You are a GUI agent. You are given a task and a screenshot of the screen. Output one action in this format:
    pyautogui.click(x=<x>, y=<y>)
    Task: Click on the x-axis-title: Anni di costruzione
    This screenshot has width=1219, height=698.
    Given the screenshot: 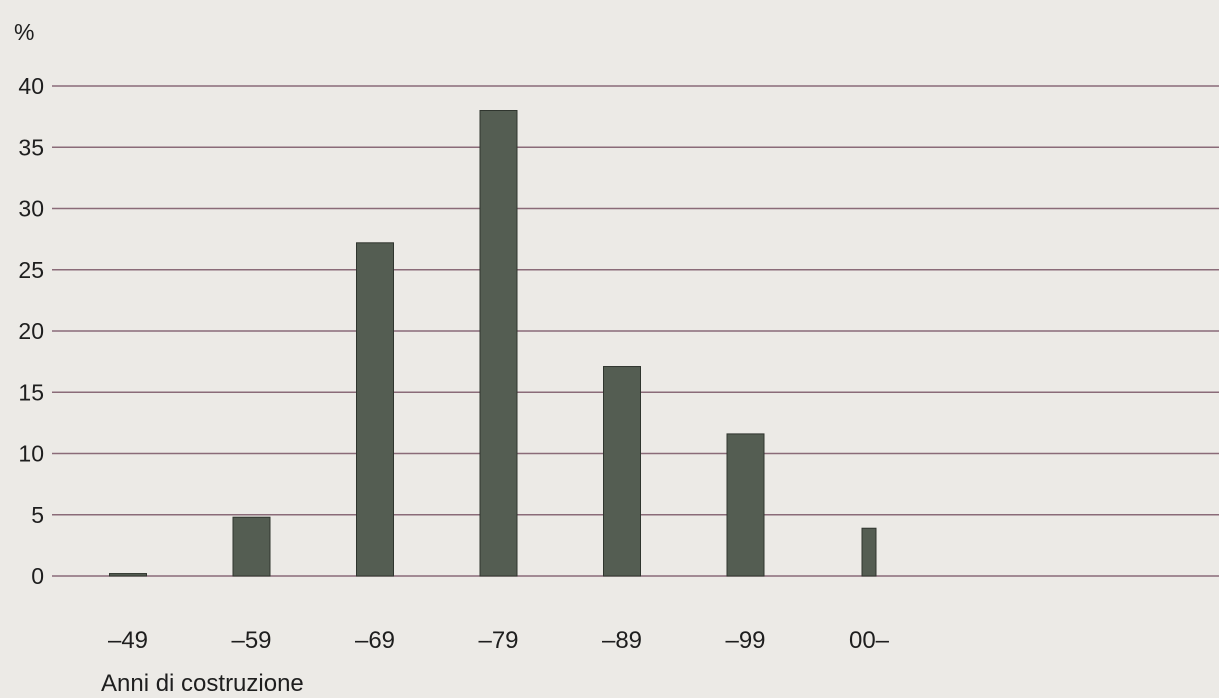 What is the action you would take?
    pyautogui.click(x=202, y=683)
    